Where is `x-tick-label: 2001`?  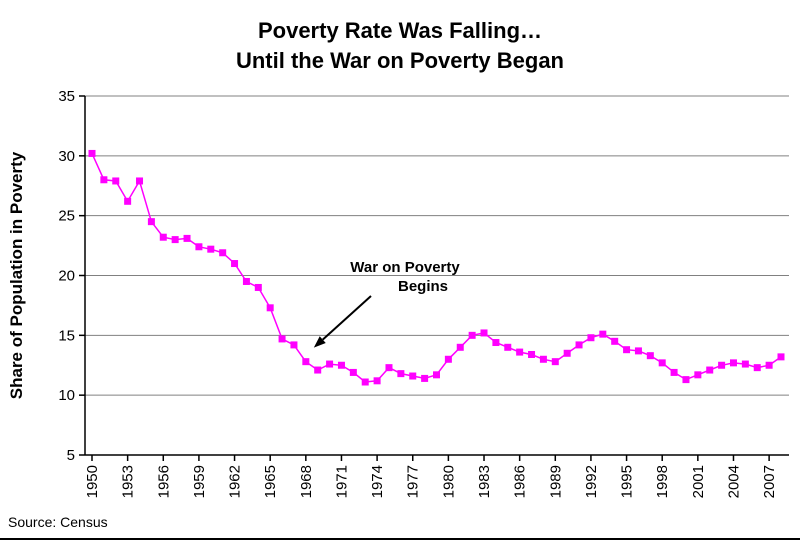 x-tick-label: 2001 is located at coordinates (698, 481).